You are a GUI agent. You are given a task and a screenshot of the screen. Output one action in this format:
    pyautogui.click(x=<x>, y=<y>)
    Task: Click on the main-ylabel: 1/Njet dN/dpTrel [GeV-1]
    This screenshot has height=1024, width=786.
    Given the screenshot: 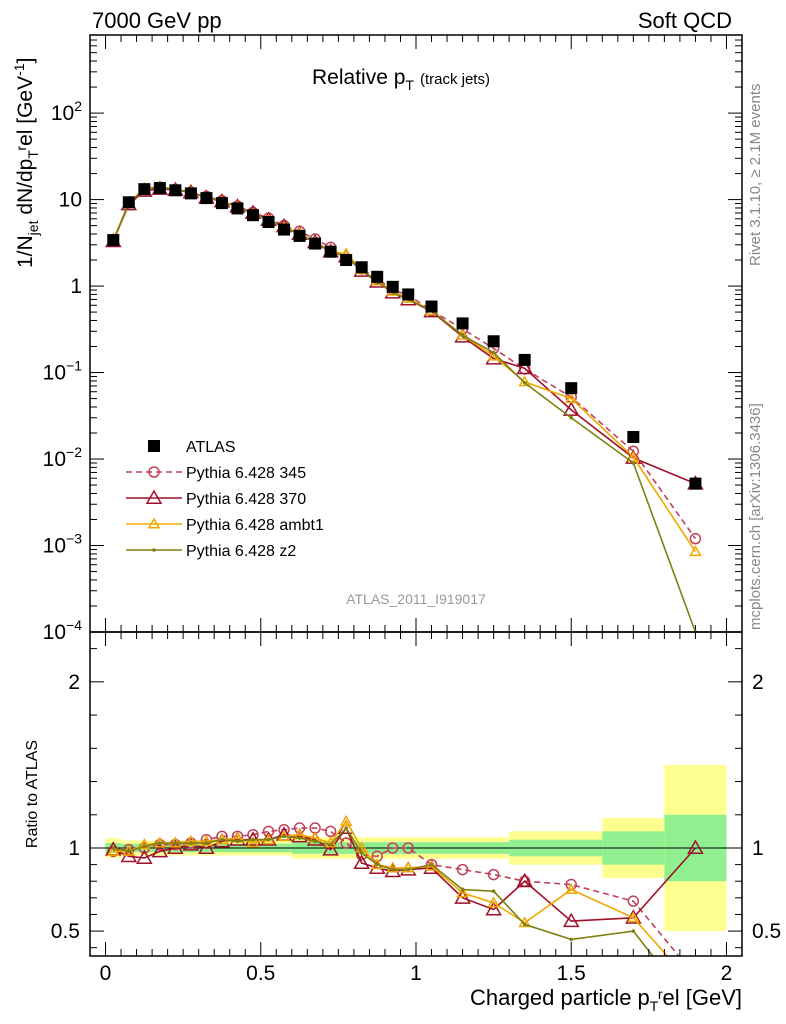 What is the action you would take?
    pyautogui.click(x=26, y=163)
    